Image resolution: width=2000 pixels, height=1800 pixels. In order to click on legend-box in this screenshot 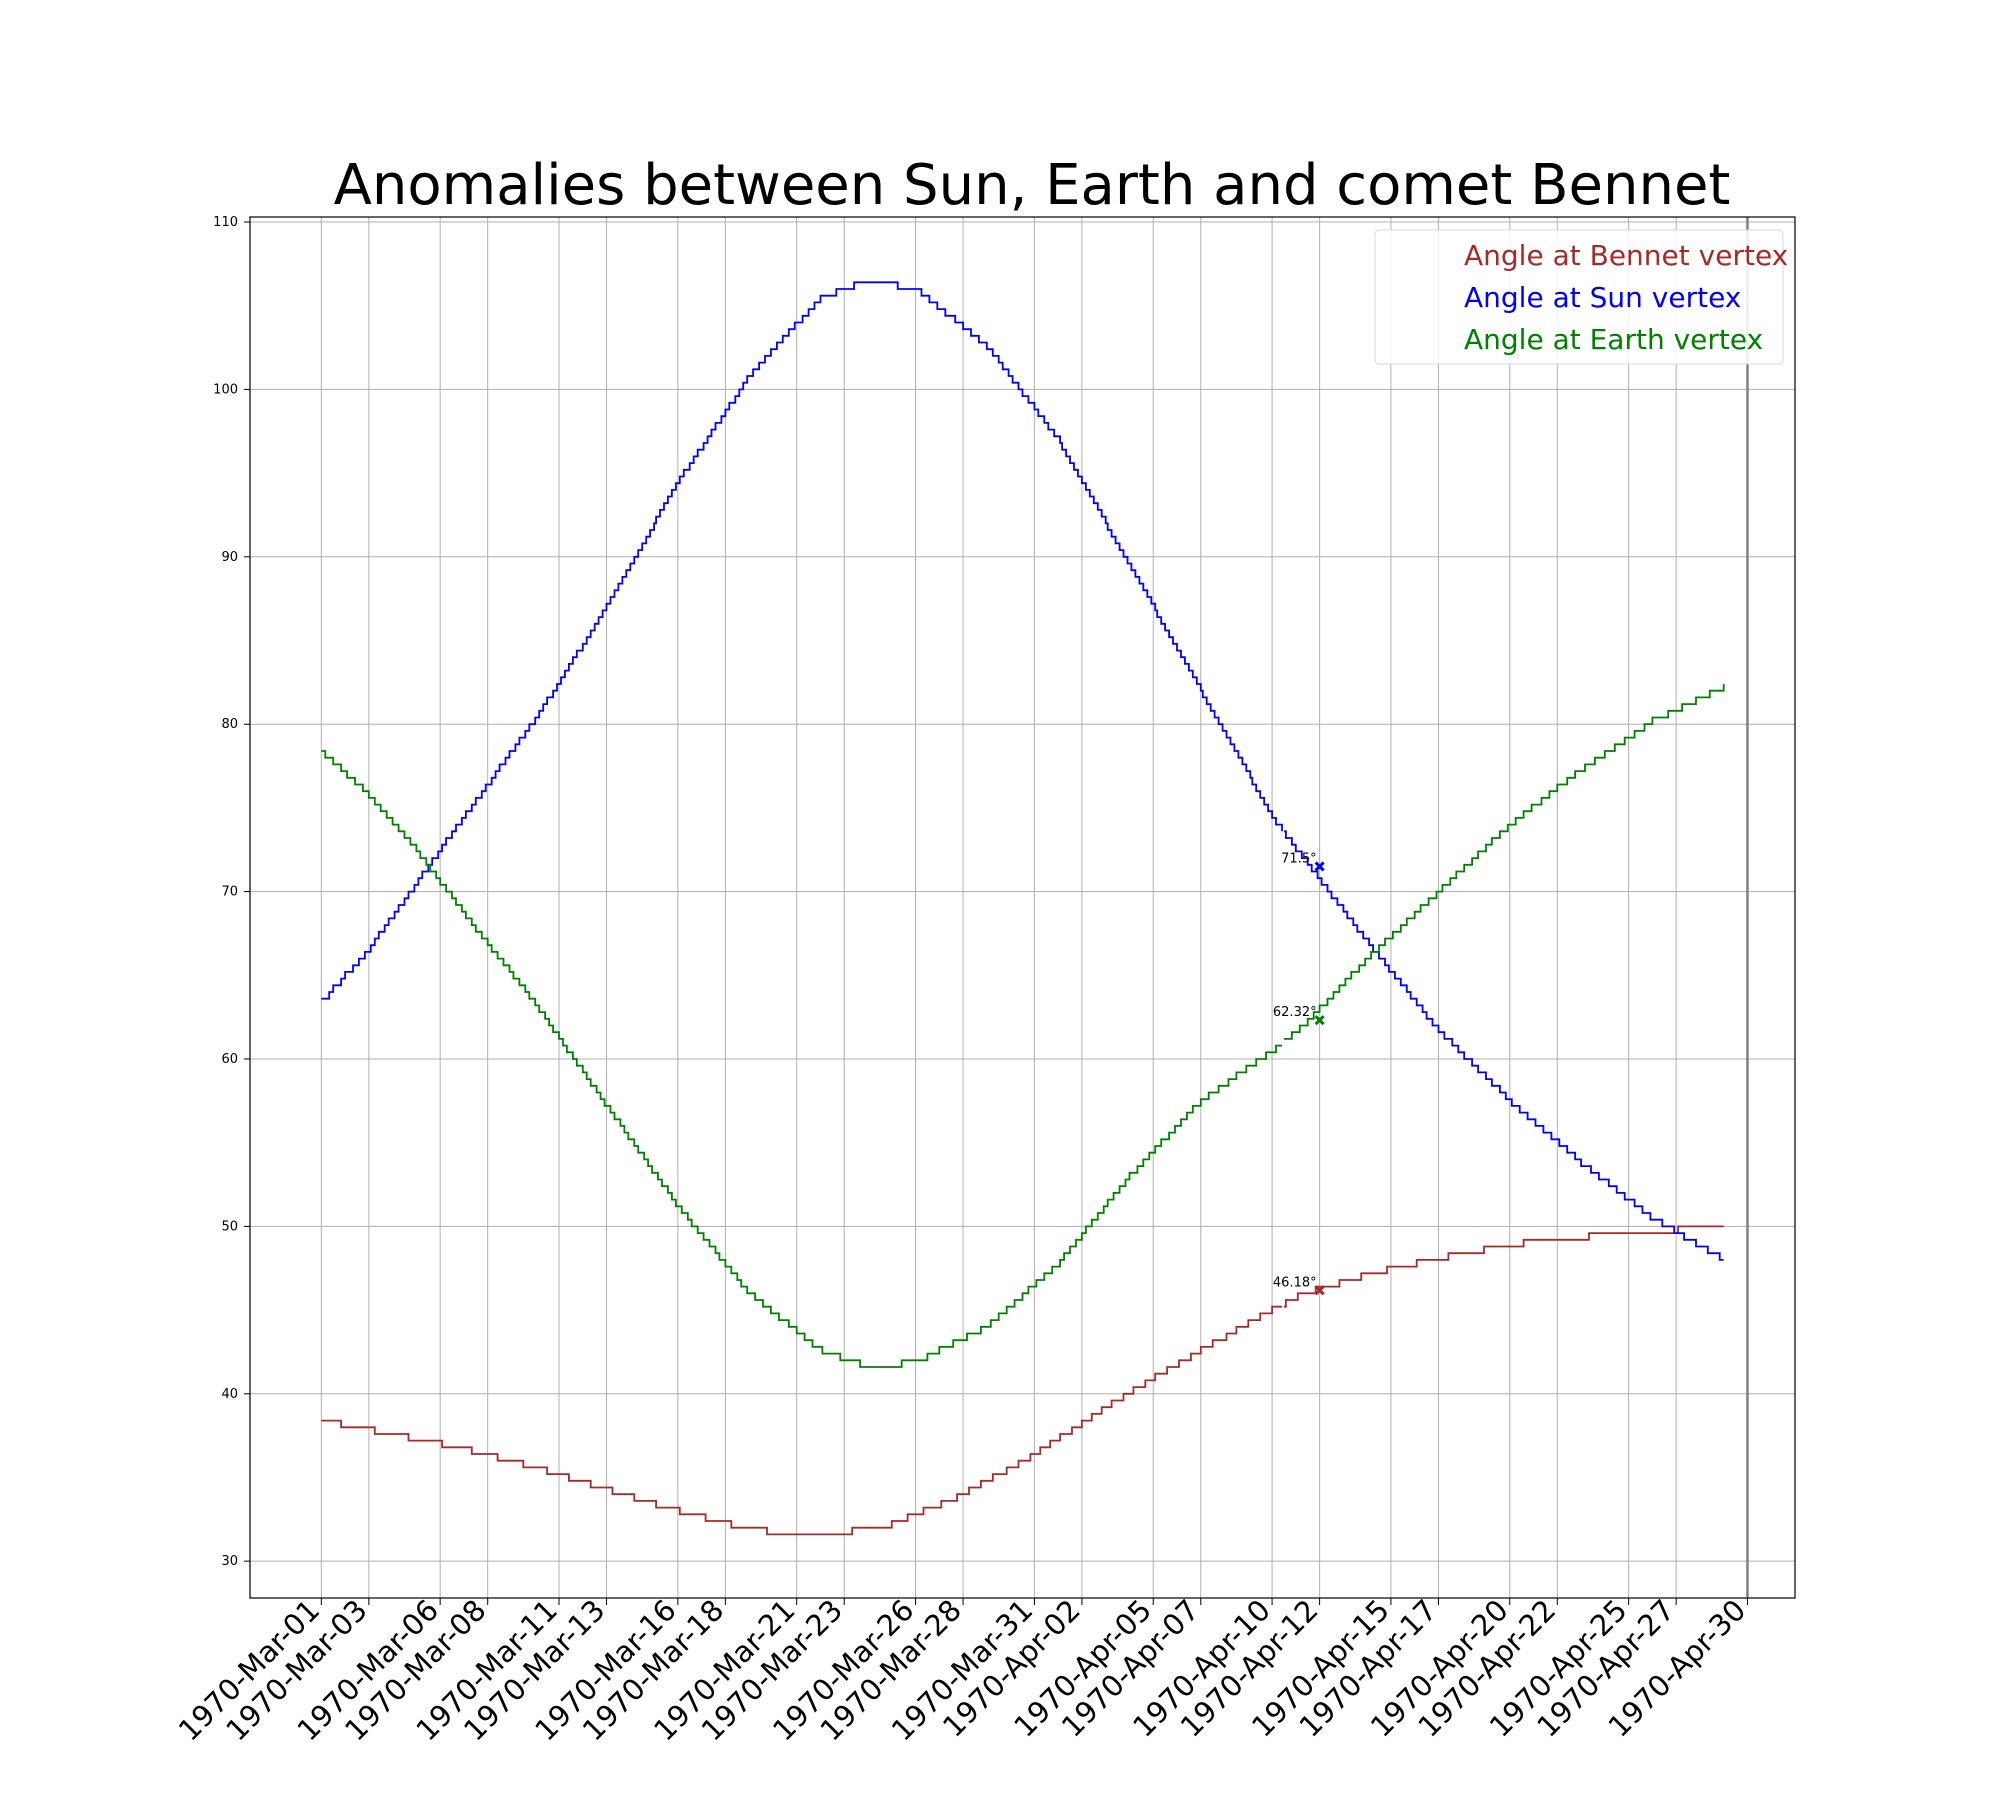, I will do `click(1579, 297)`.